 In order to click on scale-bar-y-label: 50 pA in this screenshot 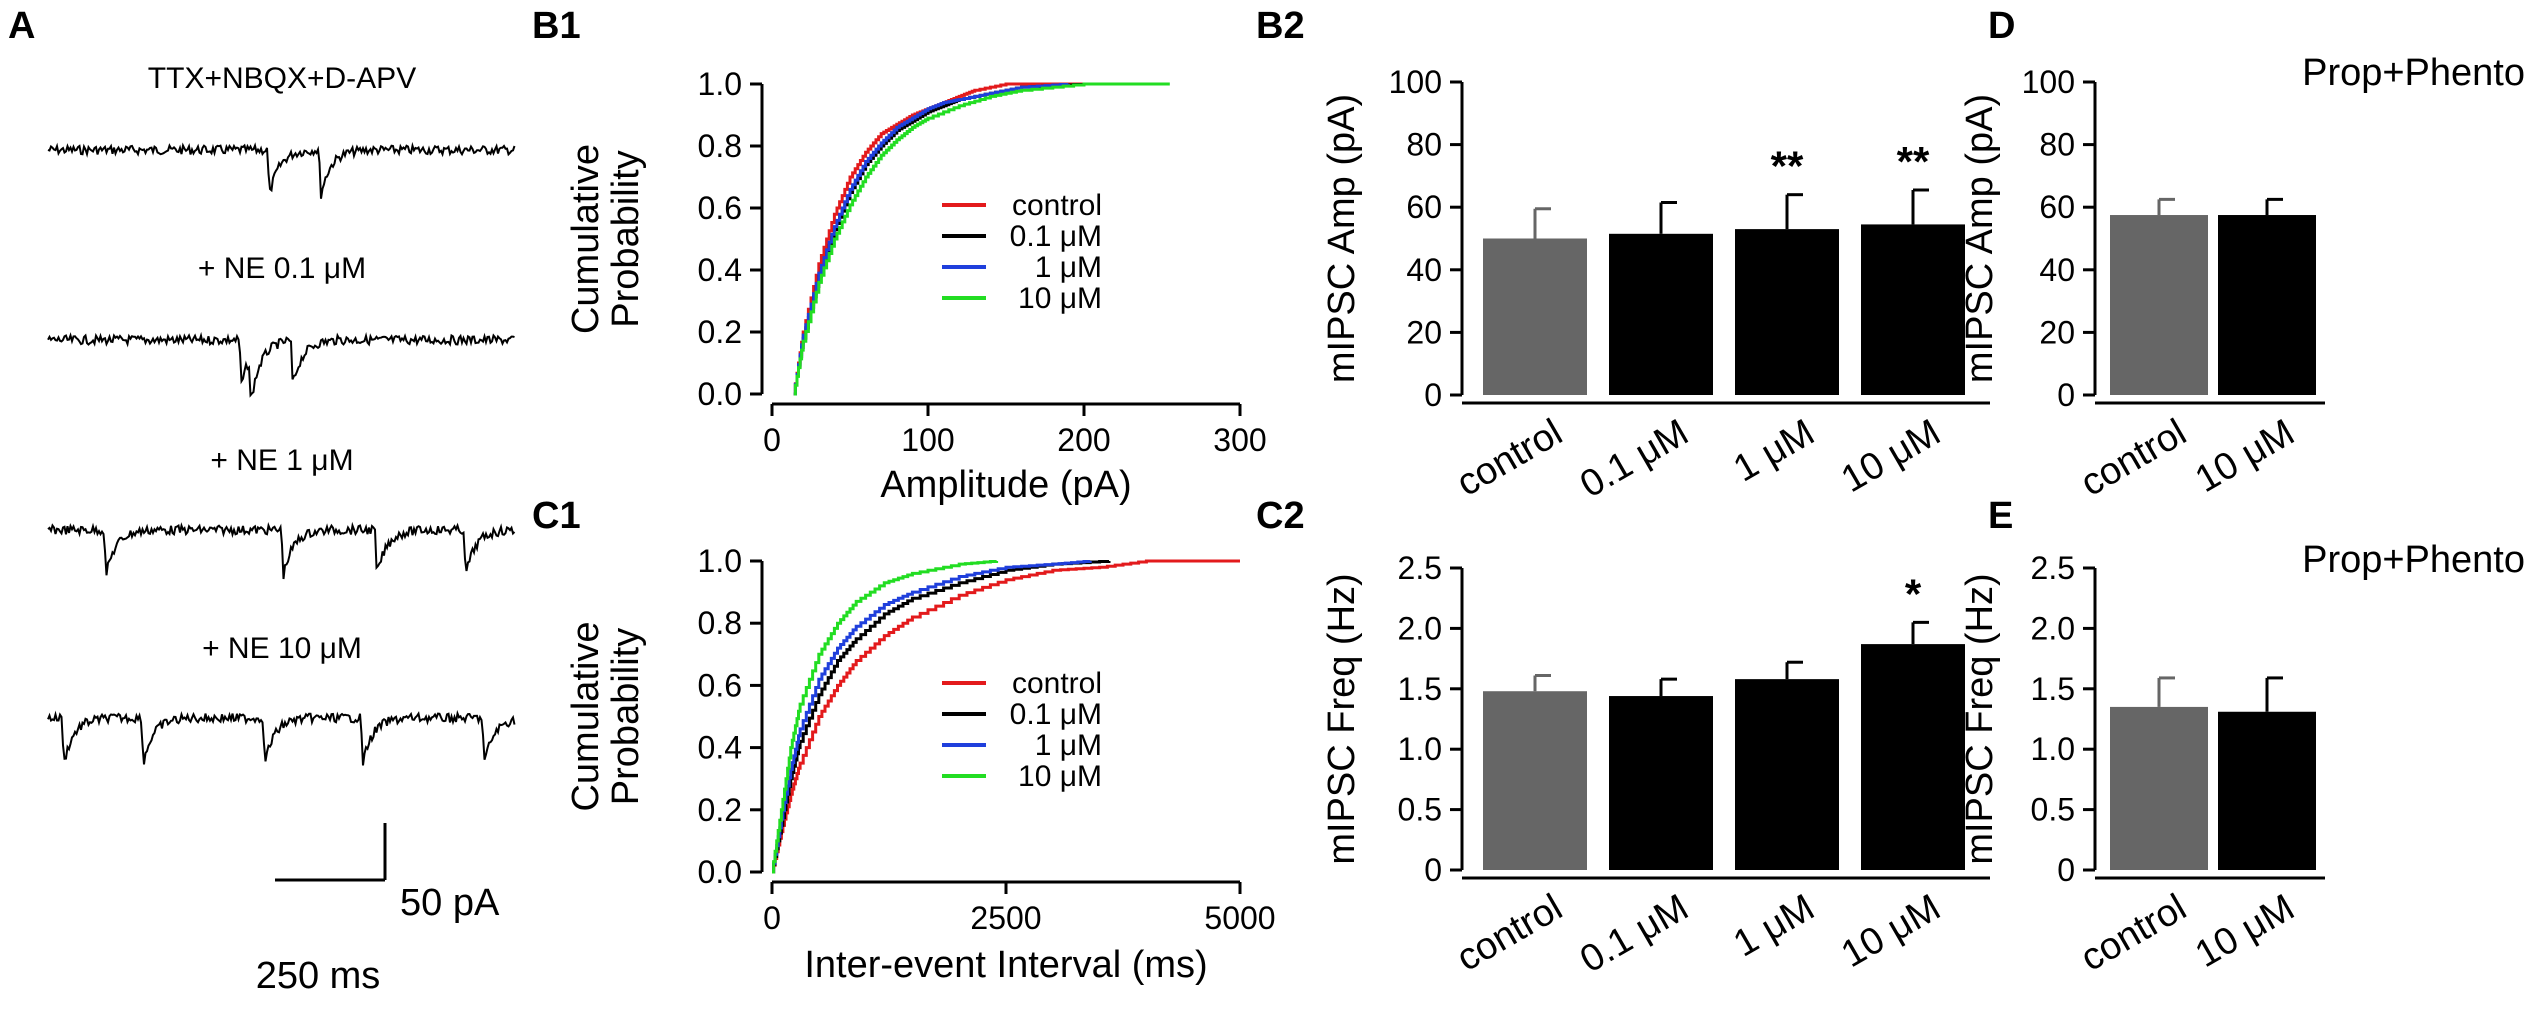, I will do `click(450, 903)`.